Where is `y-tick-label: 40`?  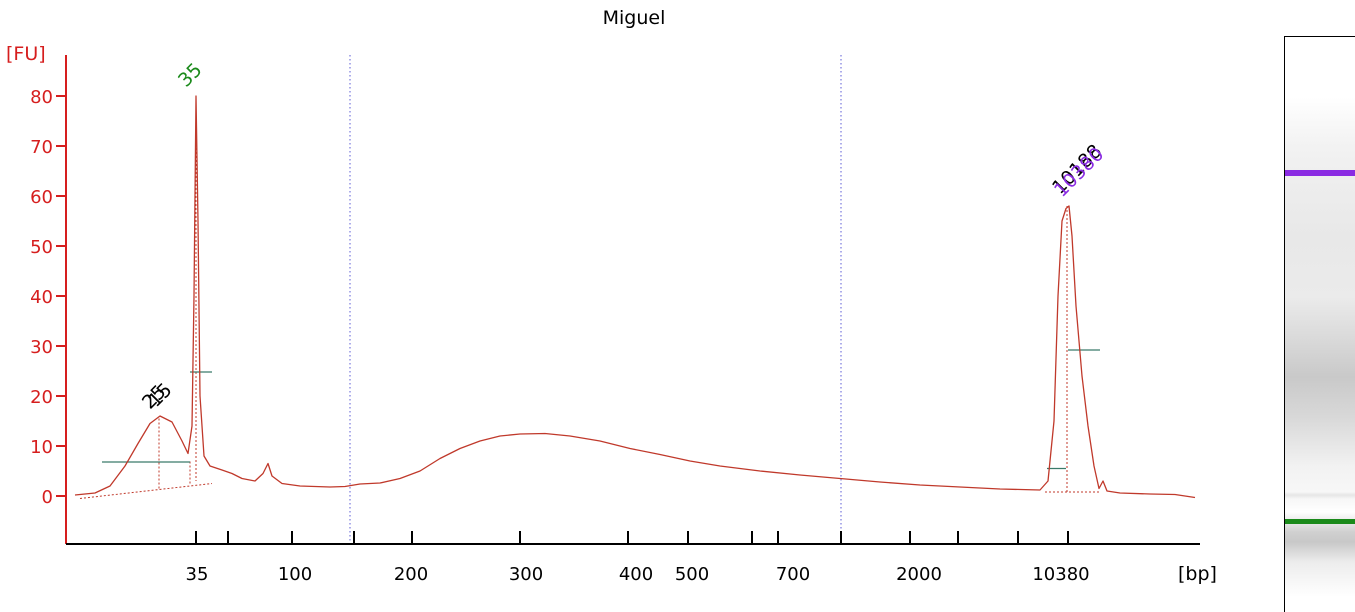 y-tick-label: 40 is located at coordinates (41, 297).